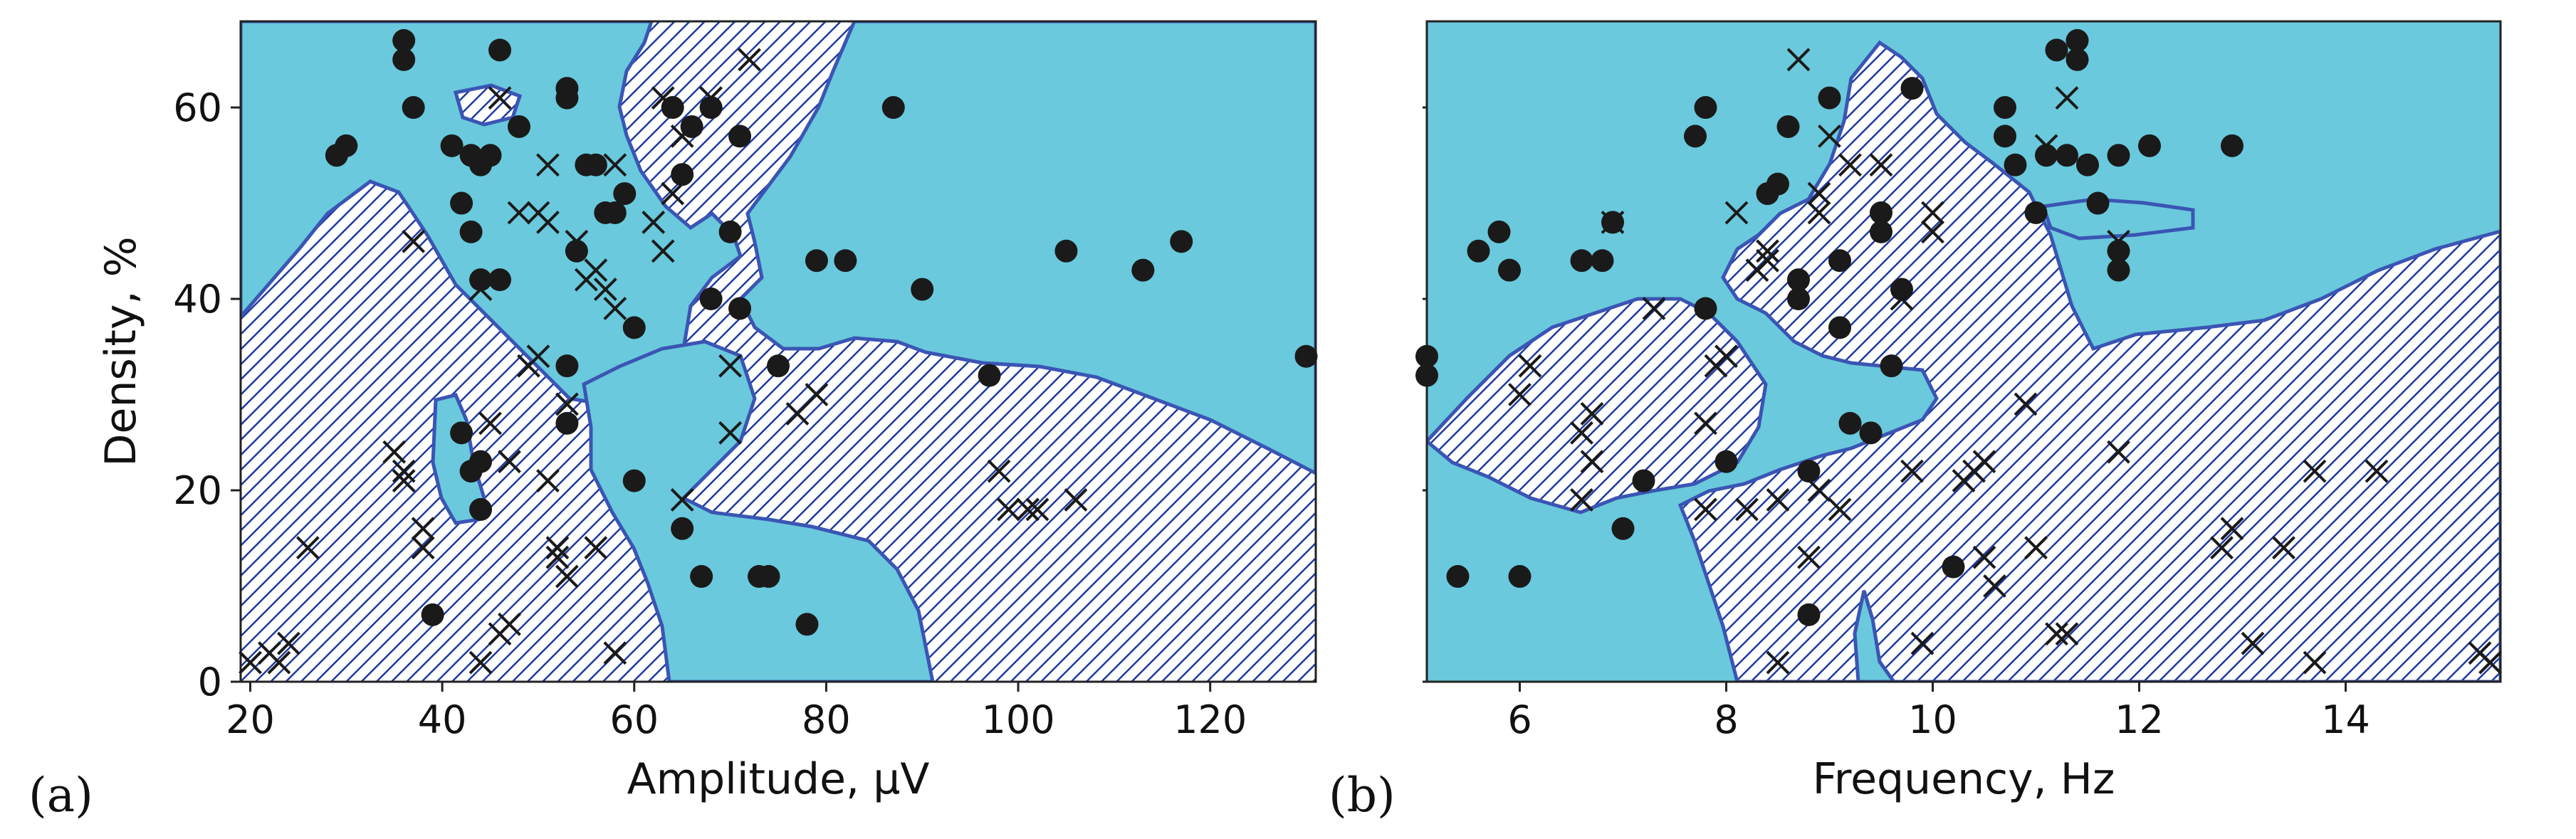  What do you see at coordinates (1519, 719) in the screenshot?
I see `x-tick-label-b: 6` at bounding box center [1519, 719].